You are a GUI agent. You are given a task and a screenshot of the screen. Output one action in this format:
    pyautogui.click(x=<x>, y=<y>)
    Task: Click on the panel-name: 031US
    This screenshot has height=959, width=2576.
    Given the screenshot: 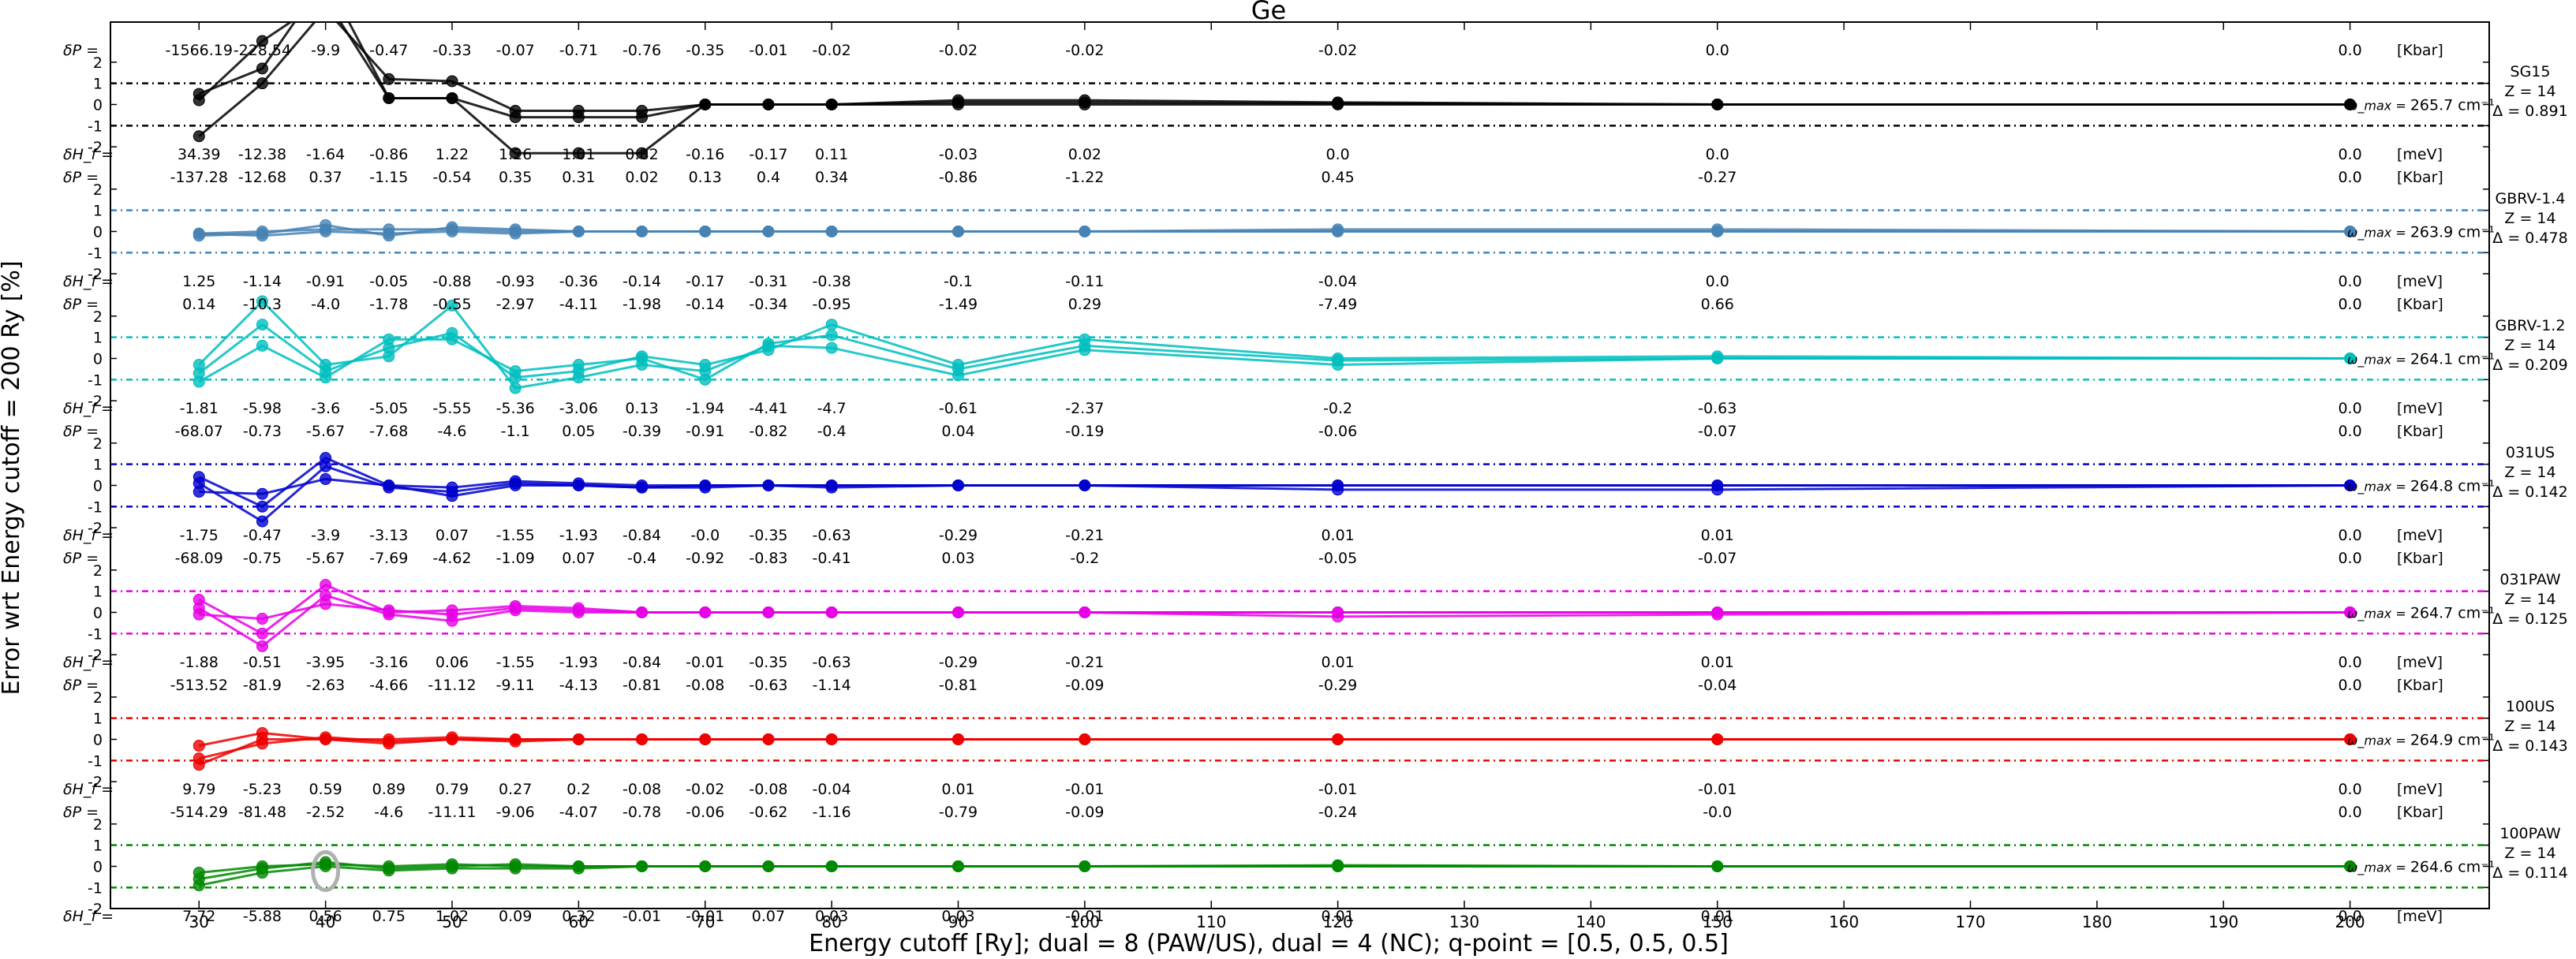 What is the action you would take?
    pyautogui.click(x=2530, y=452)
    